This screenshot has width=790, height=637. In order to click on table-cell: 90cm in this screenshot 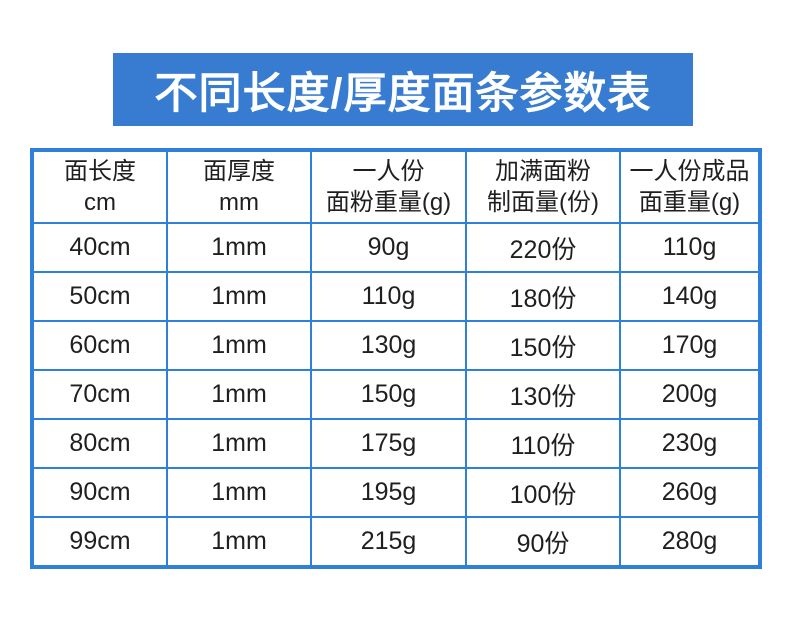, I will do `click(99, 492)`.